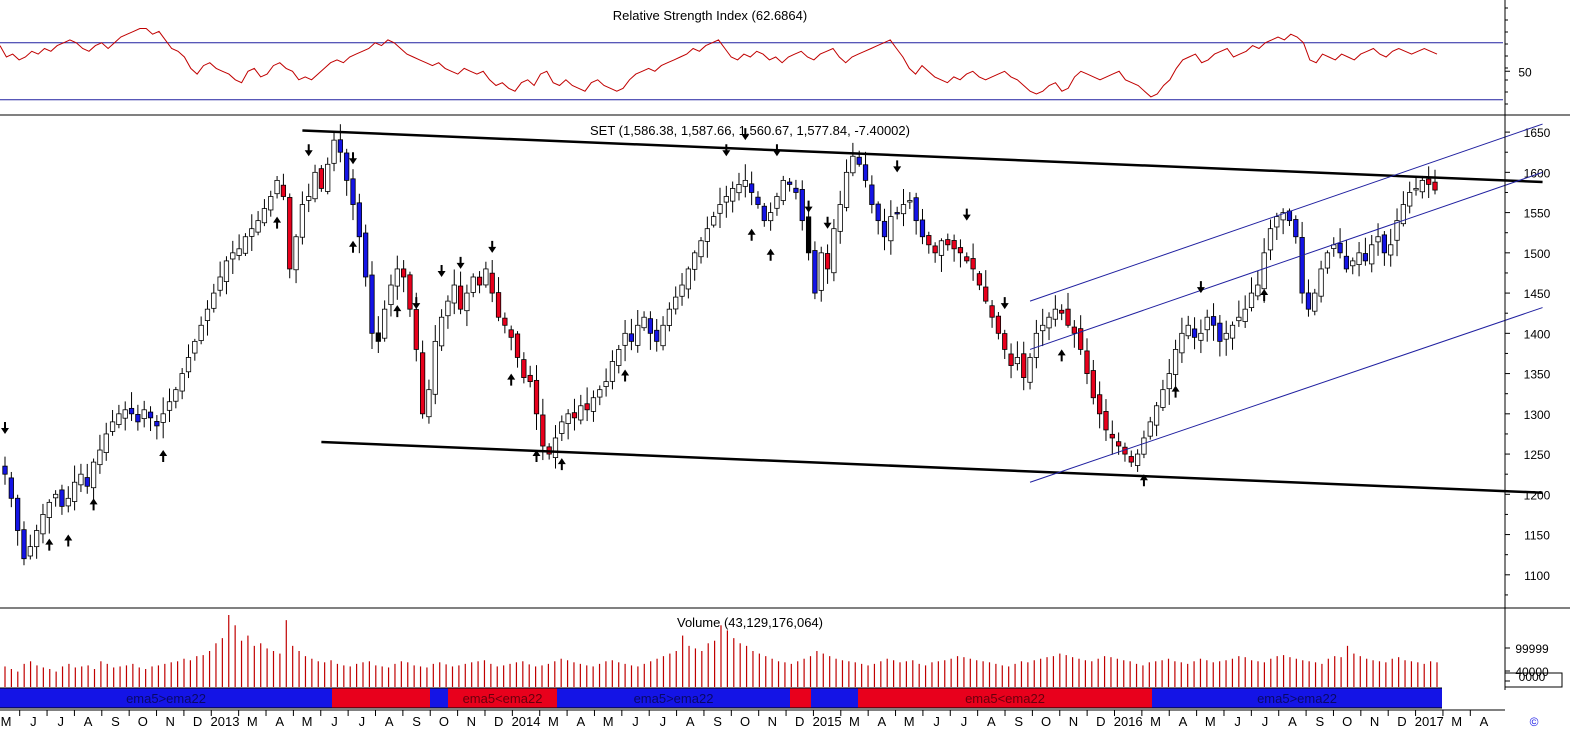  What do you see at coordinates (1537, 536) in the screenshot?
I see `price-tick-label: 1150` at bounding box center [1537, 536].